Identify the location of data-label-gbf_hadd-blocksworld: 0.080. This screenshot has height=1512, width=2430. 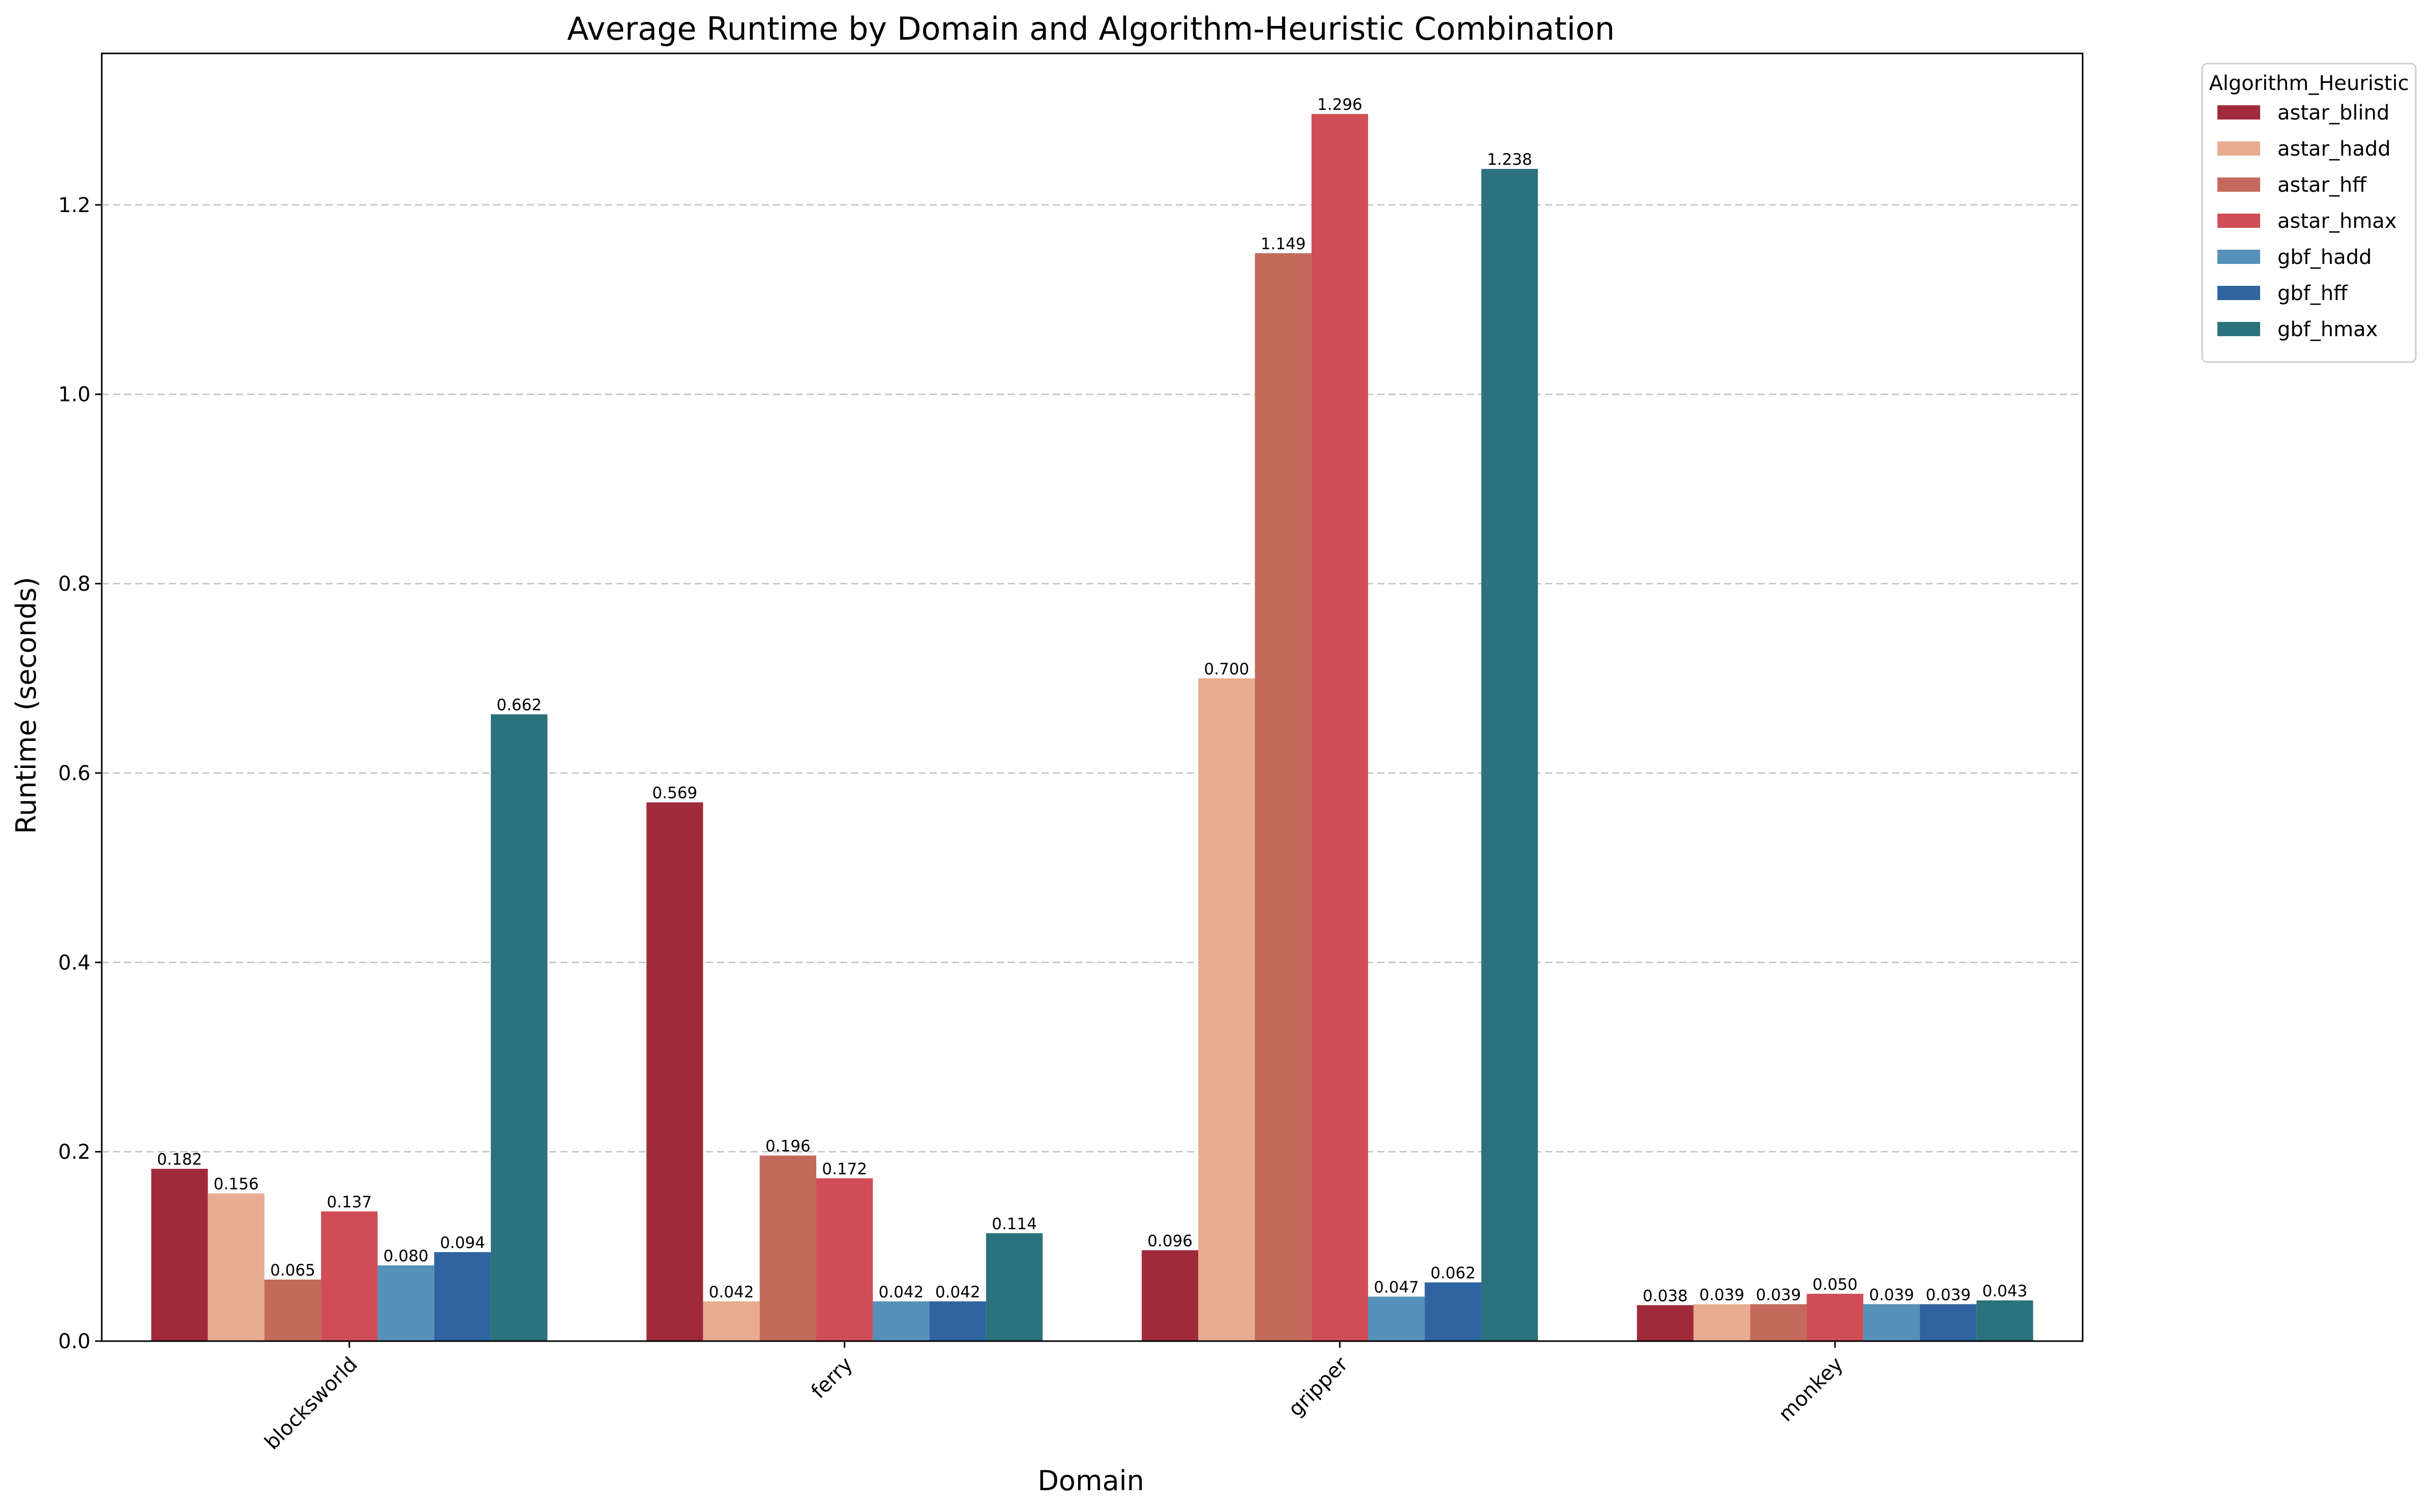
(406, 1256).